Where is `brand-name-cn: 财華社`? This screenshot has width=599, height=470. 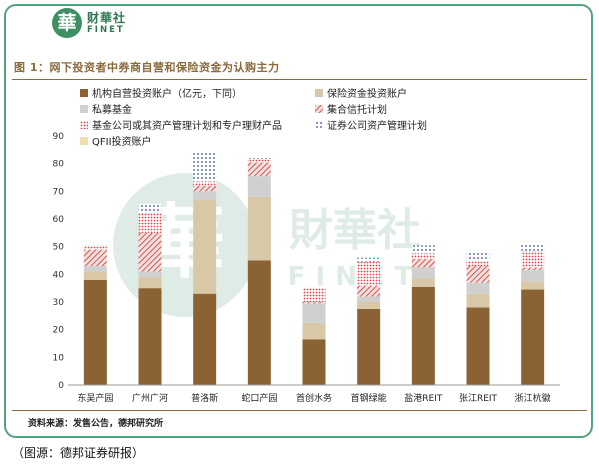 brand-name-cn: 财華社 is located at coordinates (107, 17).